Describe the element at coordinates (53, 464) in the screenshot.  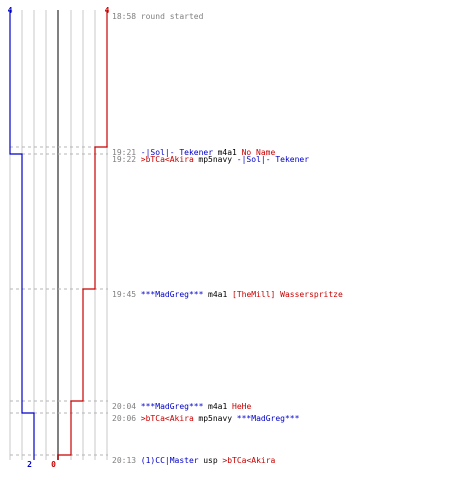
I see `red-end-score: 0` at that location.